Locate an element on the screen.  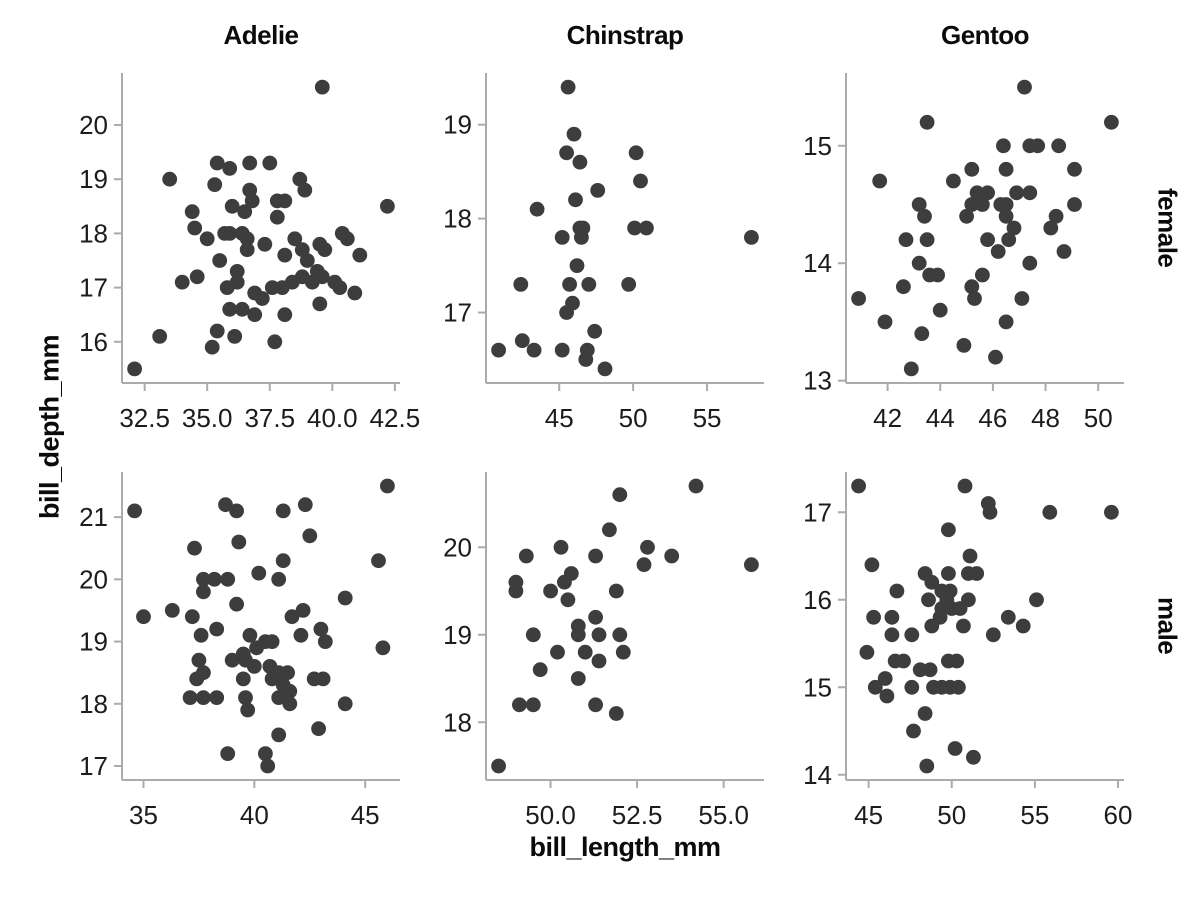
x-tick-label: 50.0 is located at coordinates (550, 815).